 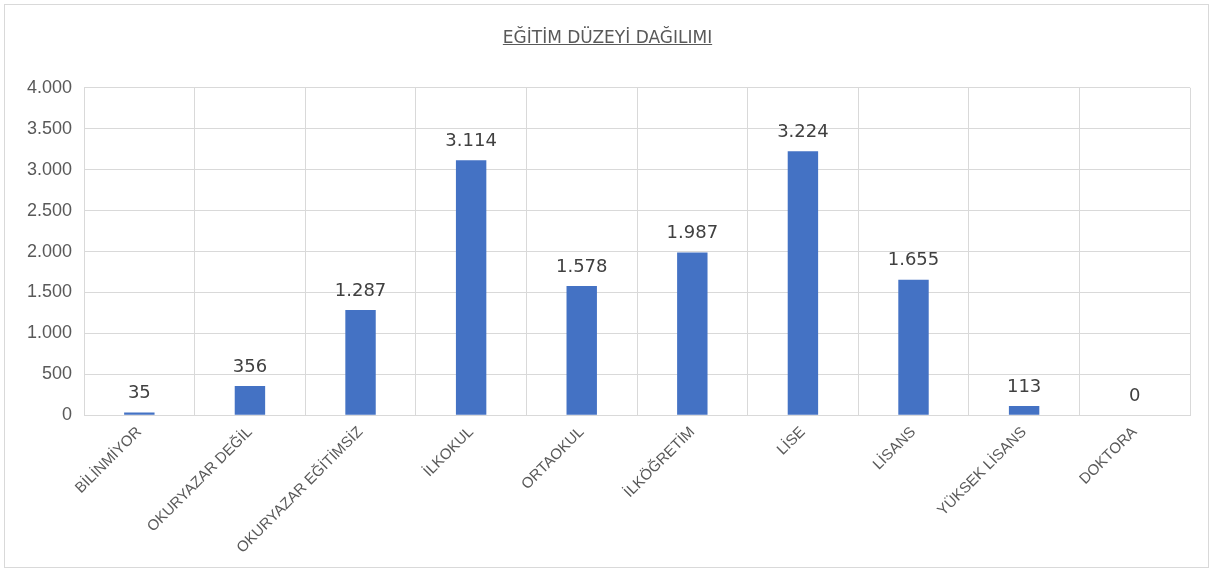 I want to click on data-label: 3.114, so click(x=471, y=140).